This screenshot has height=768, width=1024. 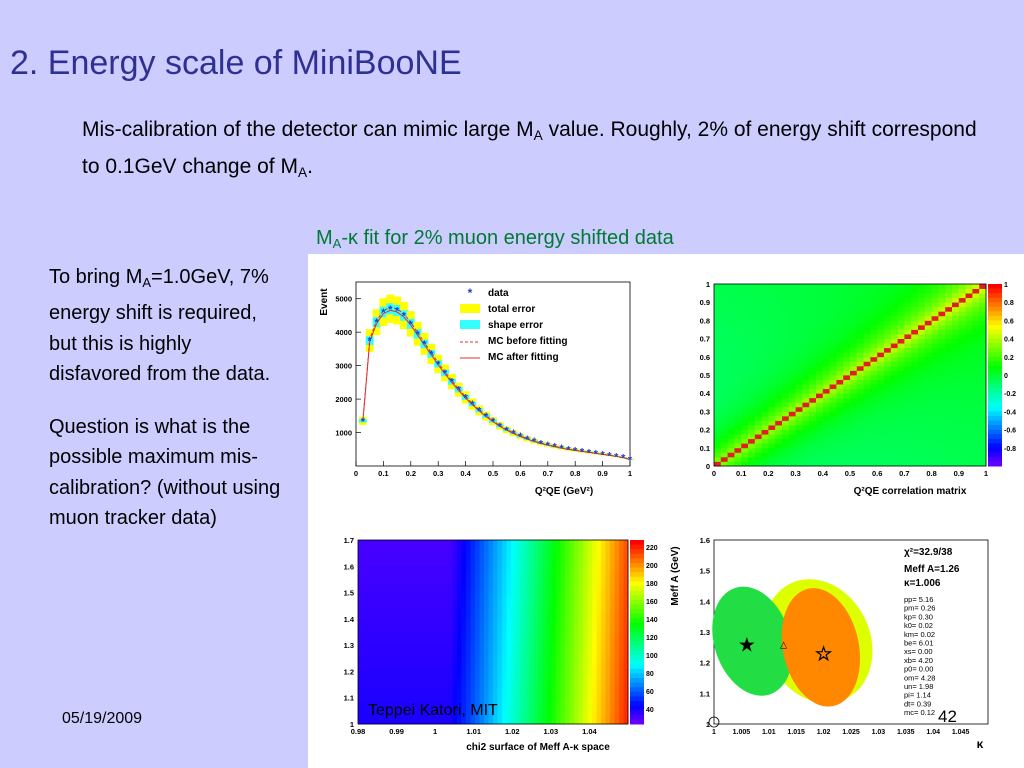 I want to click on data-point: *, so click(x=418, y=335).